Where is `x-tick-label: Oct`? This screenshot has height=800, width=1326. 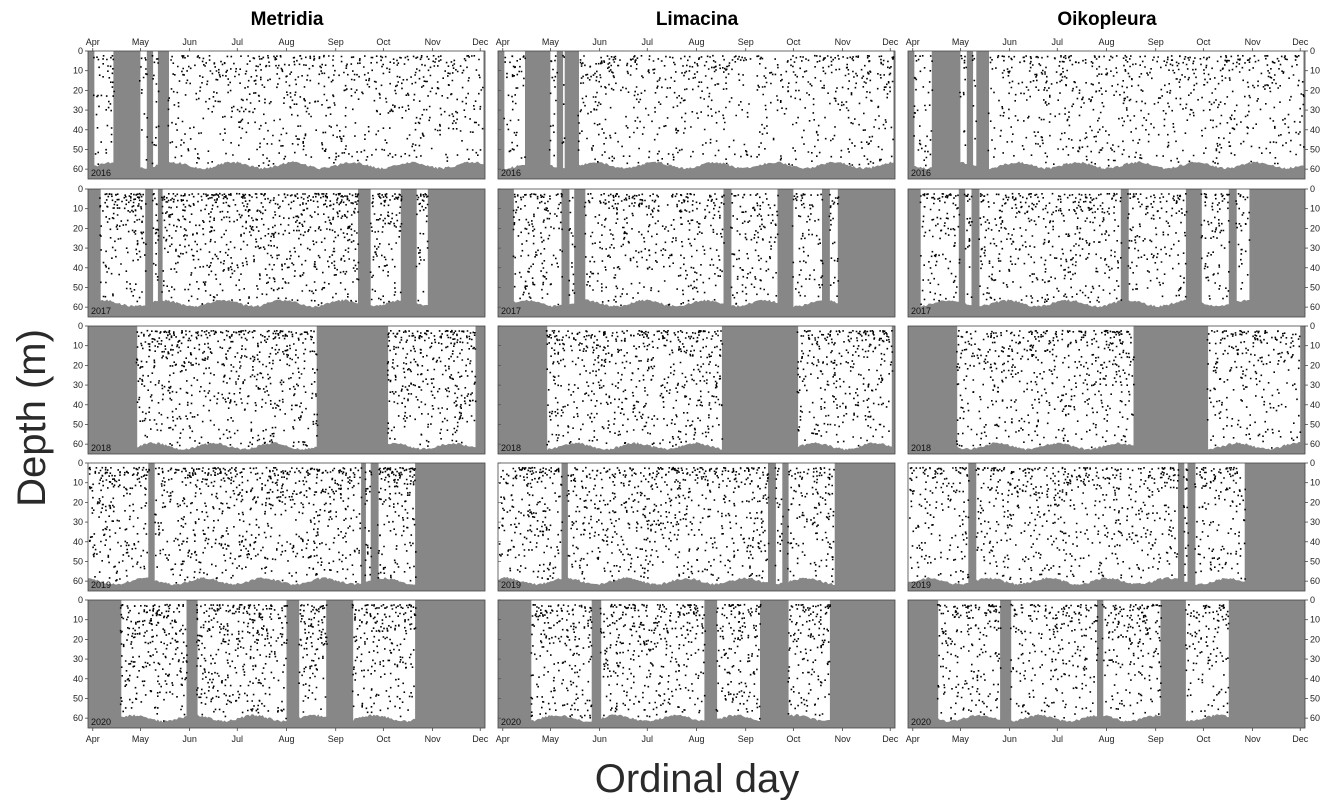 x-tick-label: Oct is located at coordinates (793, 42).